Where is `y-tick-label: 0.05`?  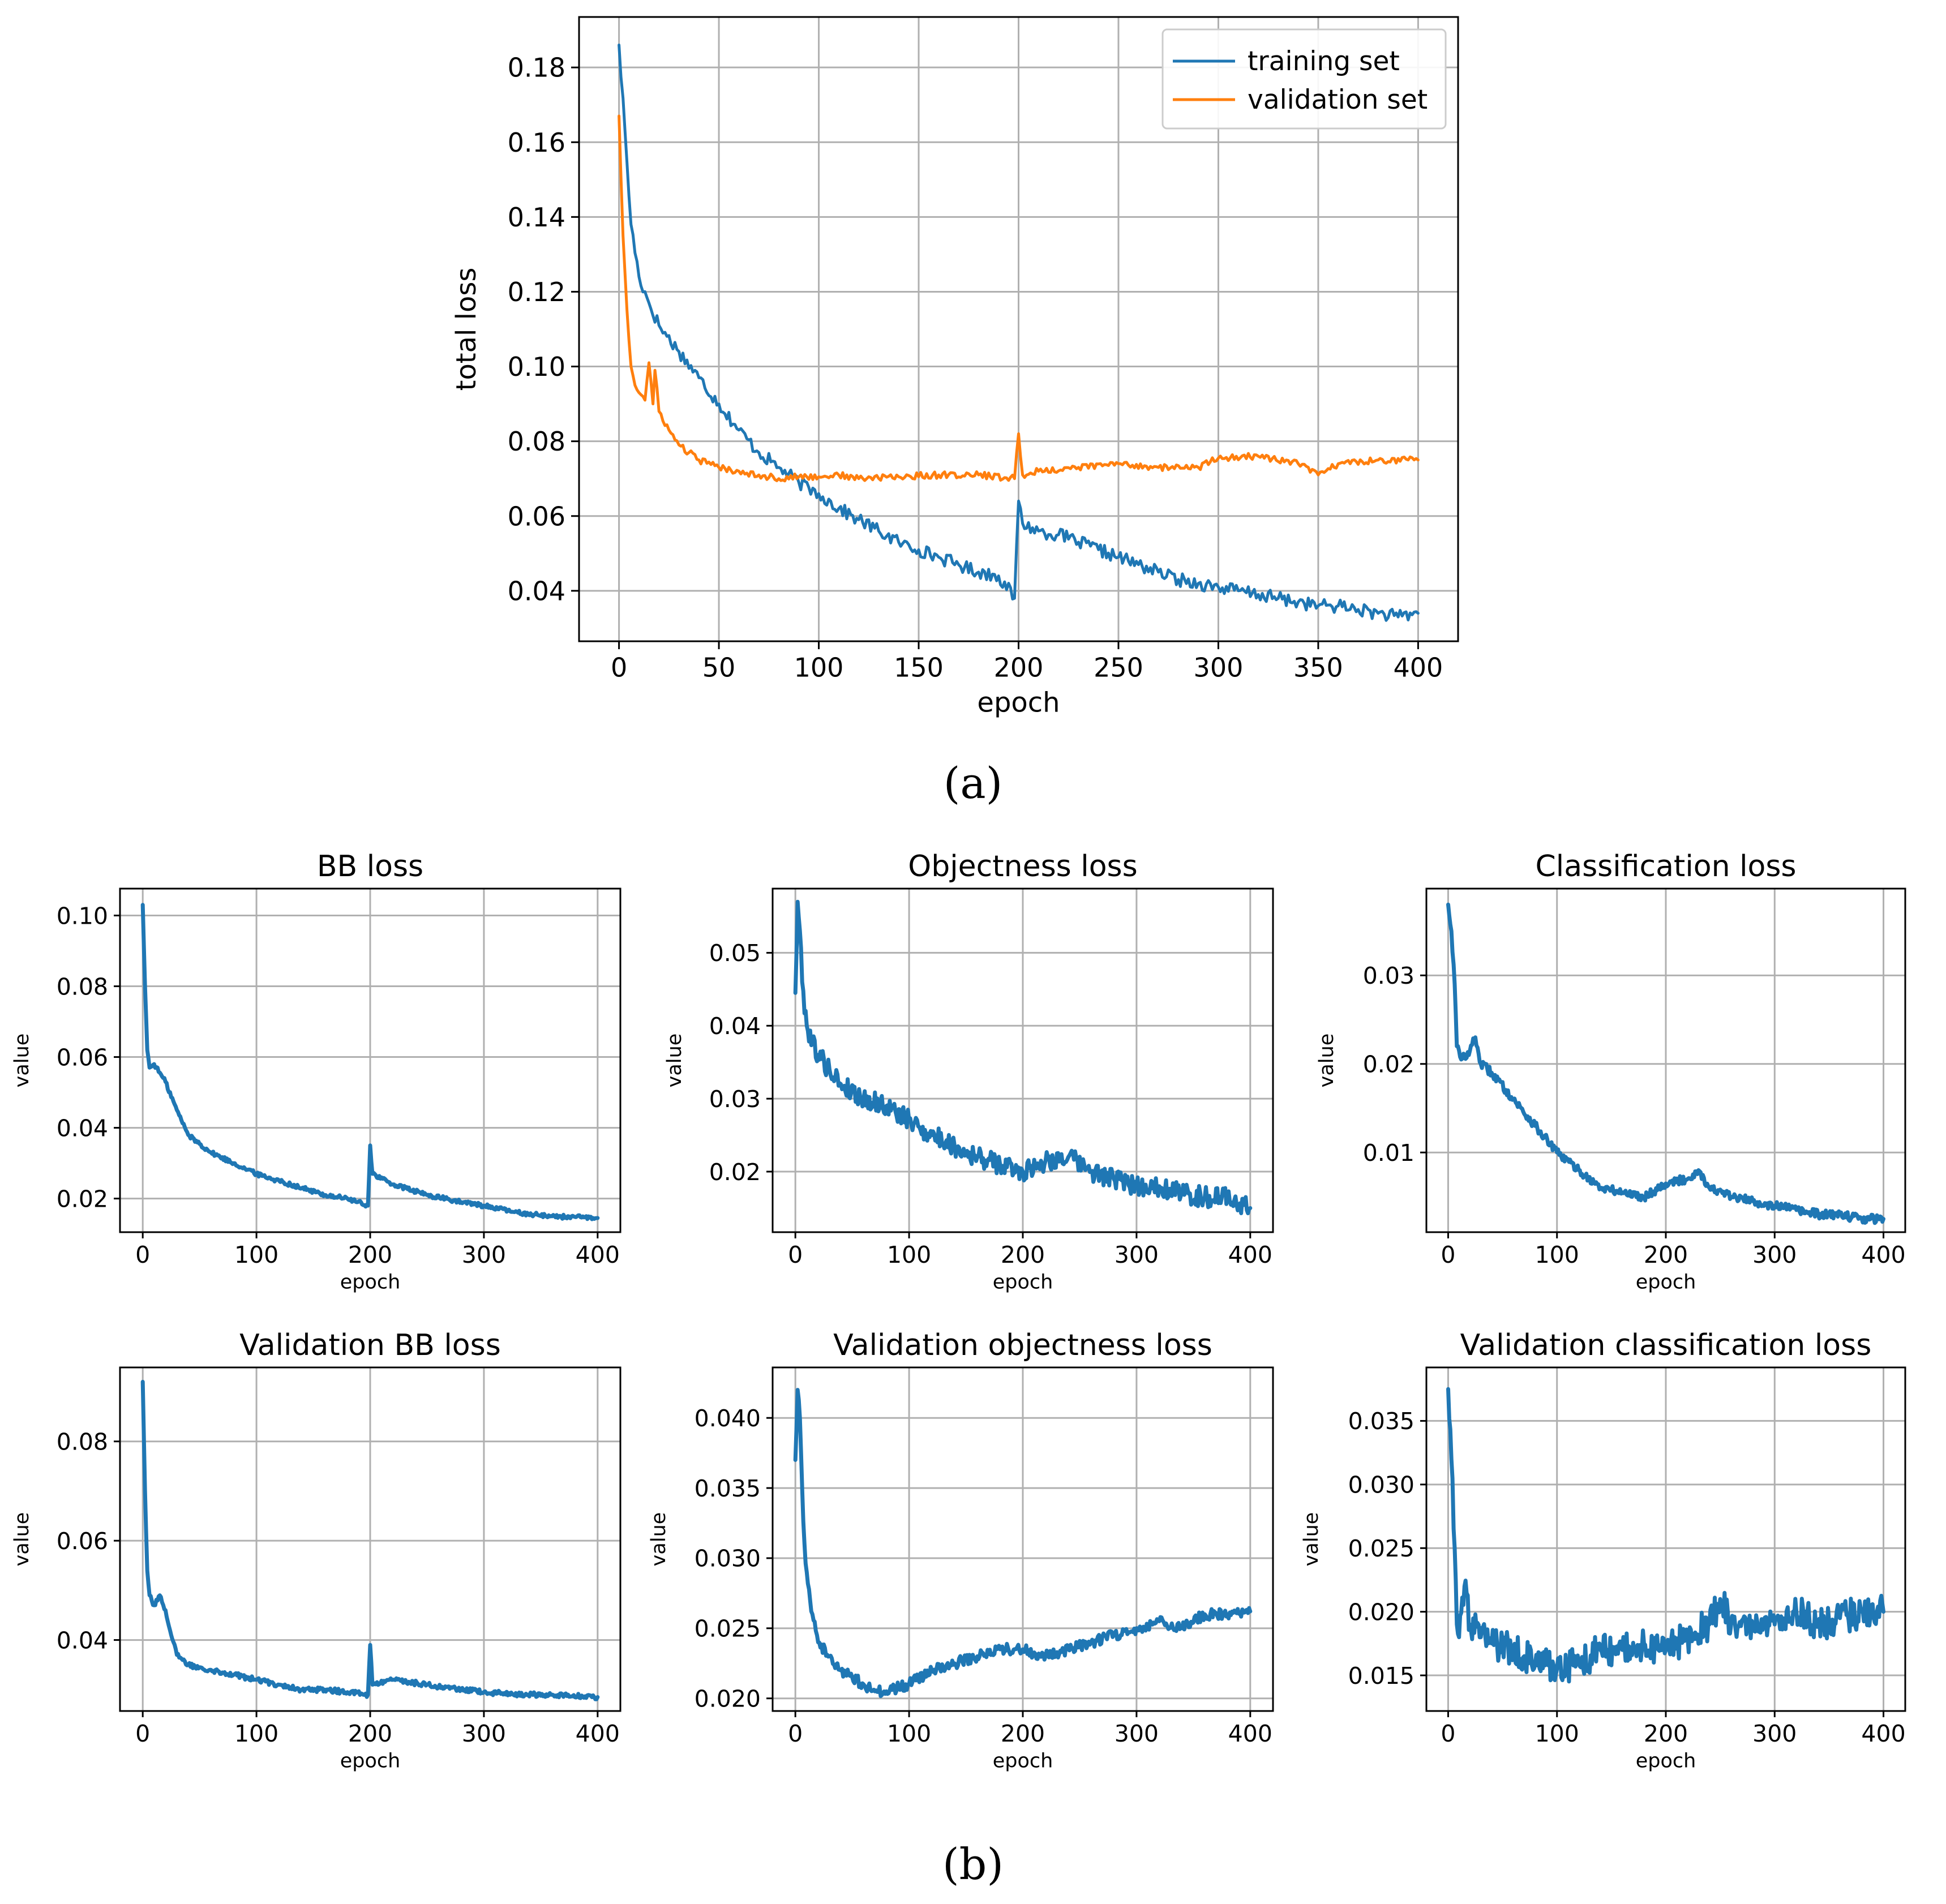 y-tick-label: 0.05 is located at coordinates (735, 953).